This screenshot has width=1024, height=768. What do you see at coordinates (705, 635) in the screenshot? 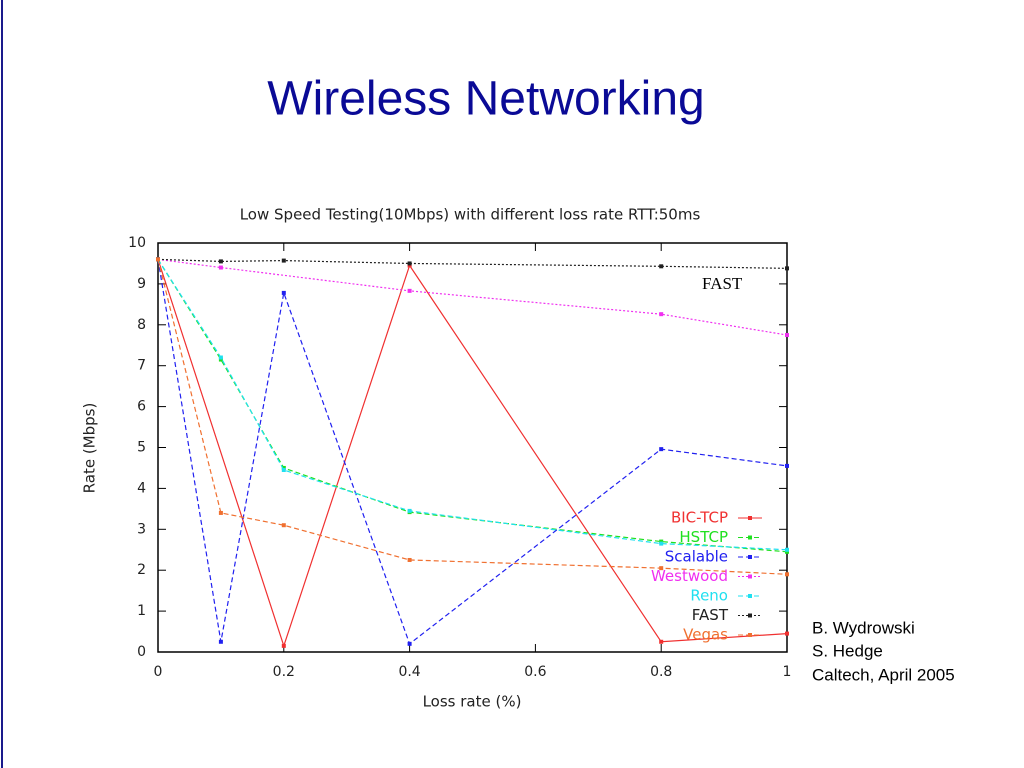
I see `legend-label: Vegas` at bounding box center [705, 635].